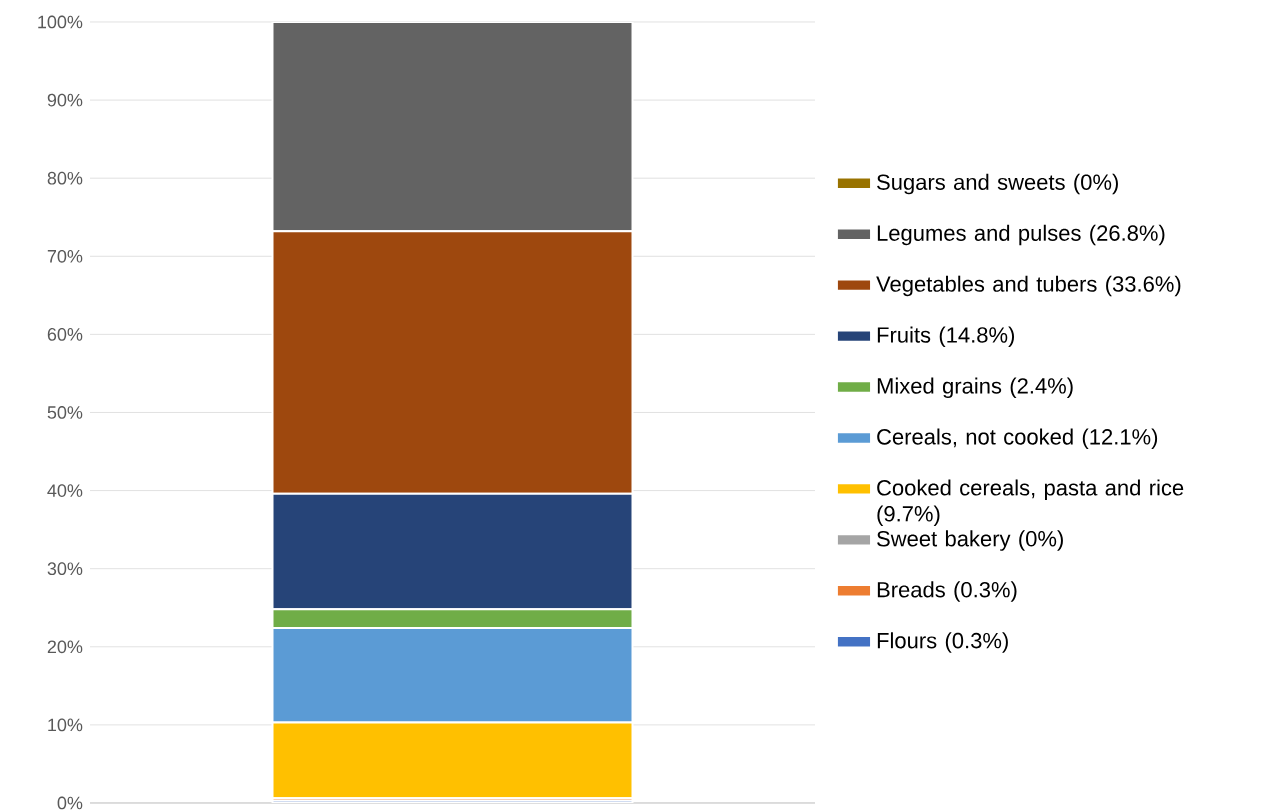 The image size is (1276, 812). I want to click on legend-label: Mixed grains (2.4%), so click(975, 388).